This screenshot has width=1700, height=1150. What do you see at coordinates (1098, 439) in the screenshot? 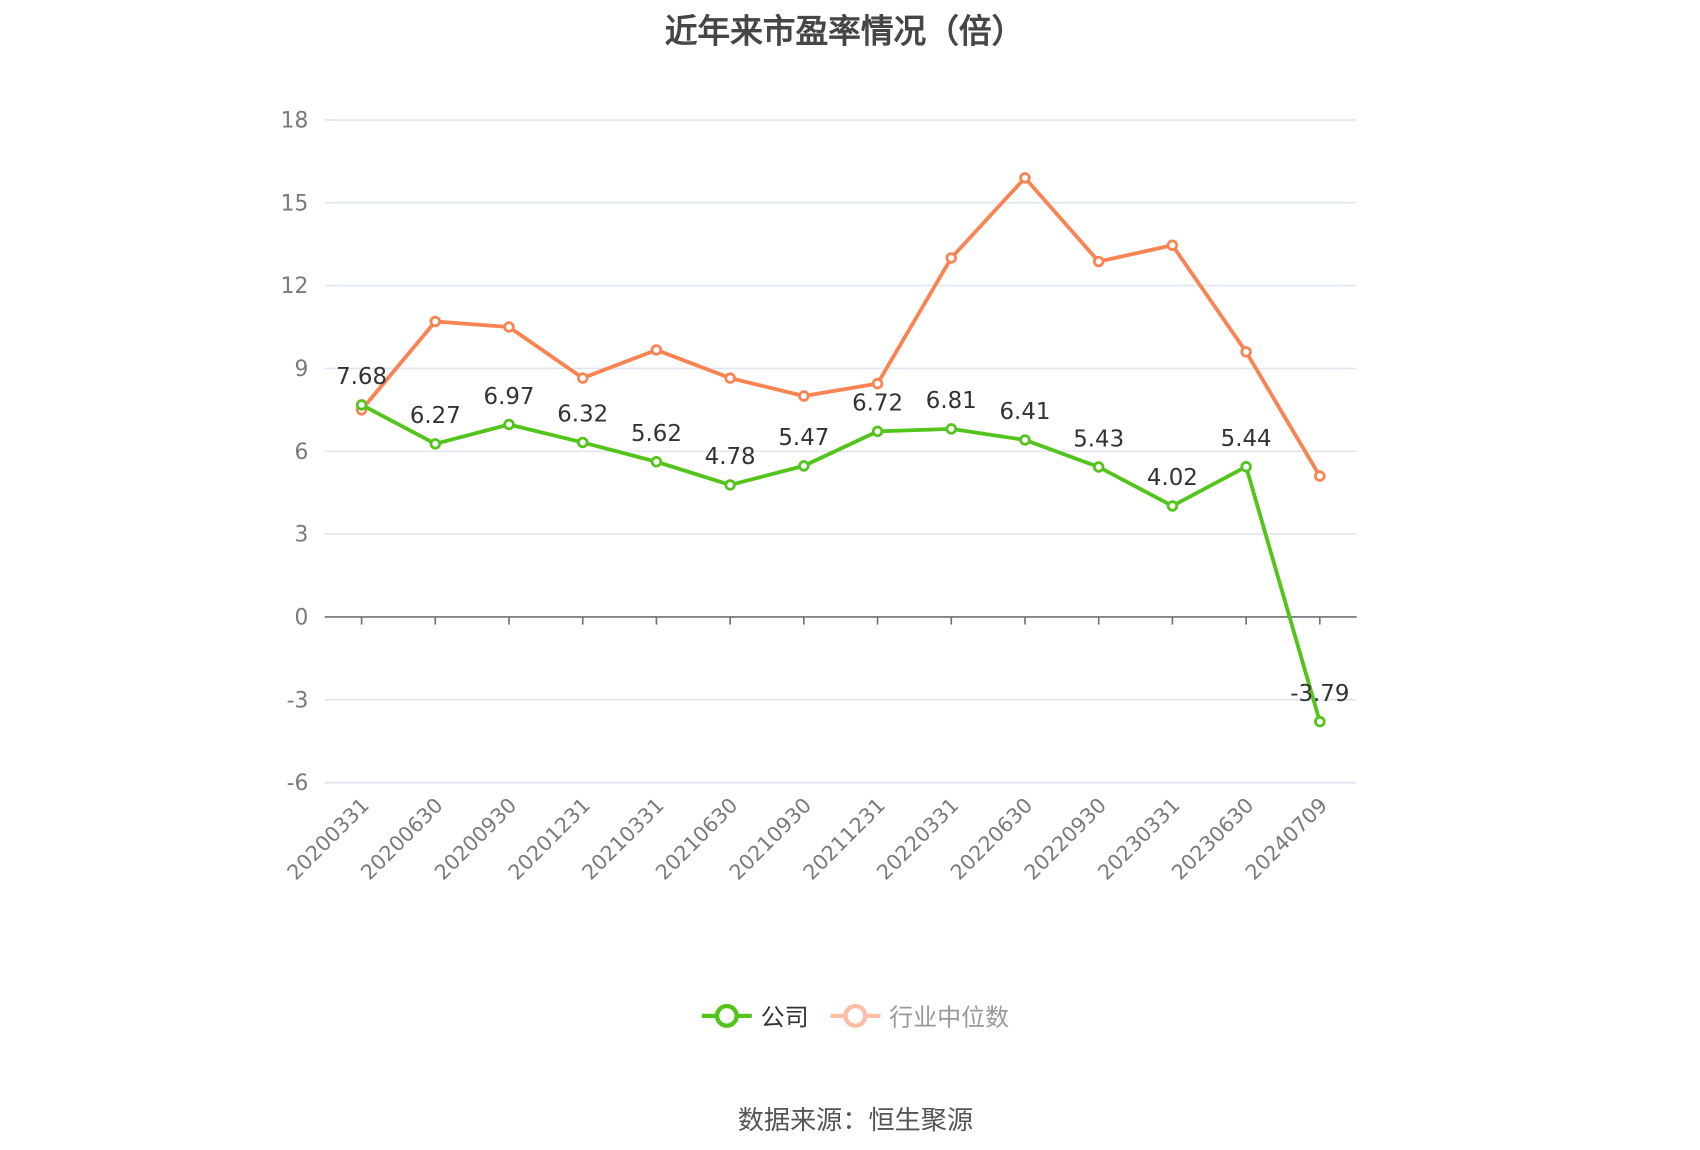
I see `data-value-label: 5.43` at bounding box center [1098, 439].